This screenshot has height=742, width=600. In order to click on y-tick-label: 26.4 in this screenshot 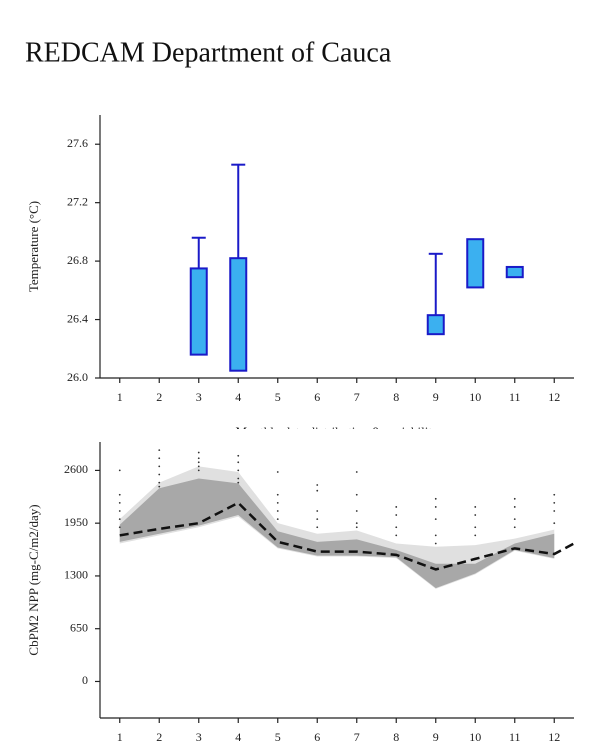, I will do `click(77, 318)`.